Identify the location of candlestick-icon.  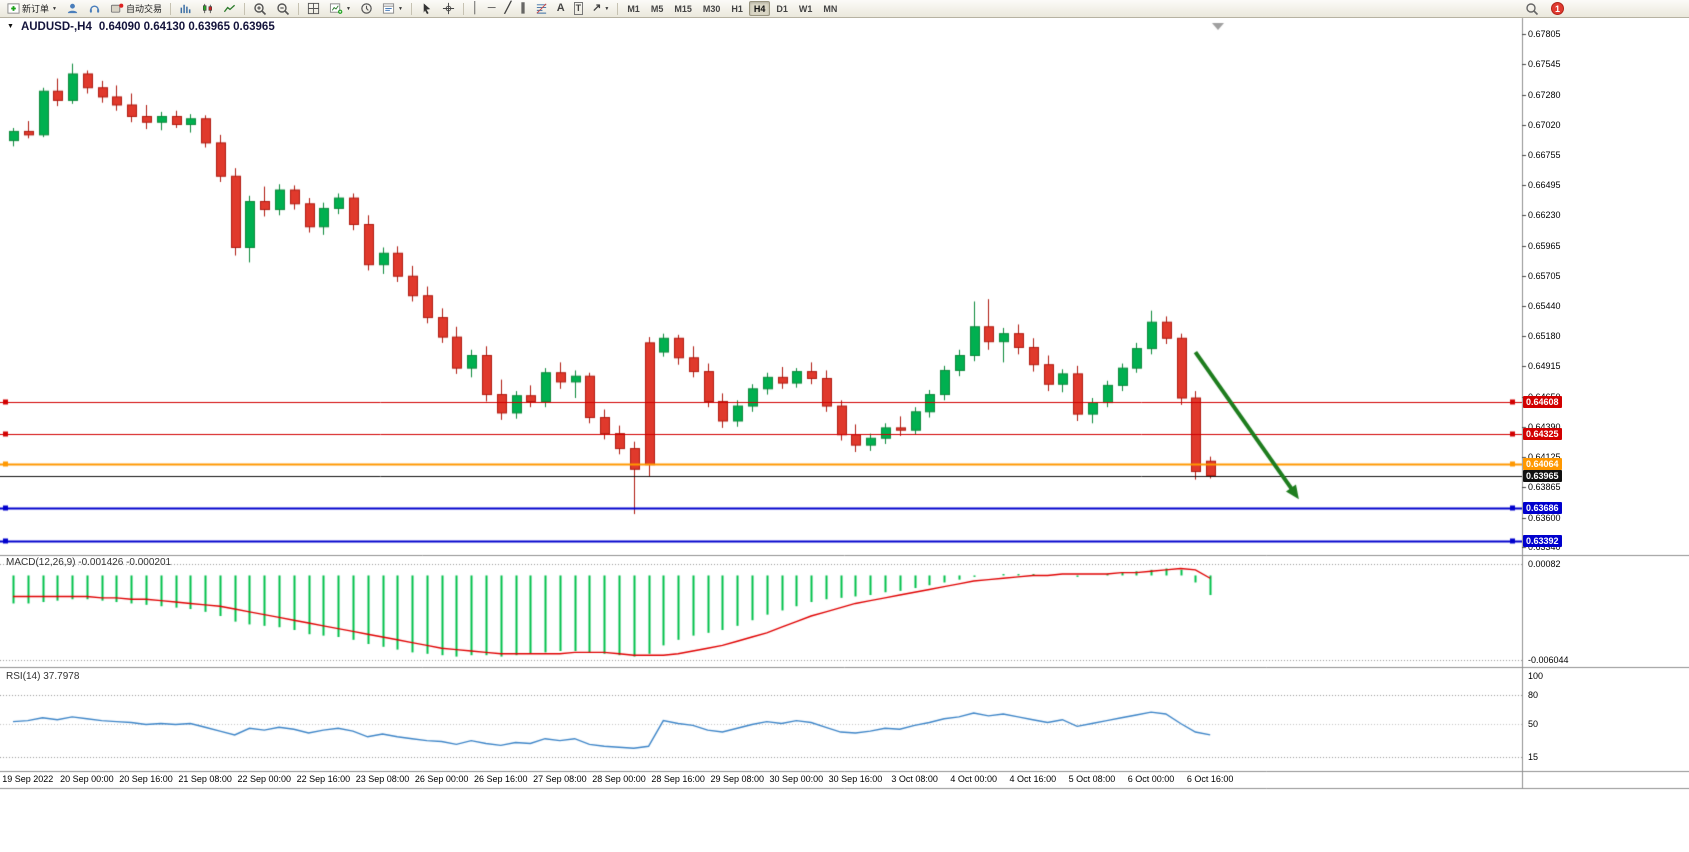
(207, 8).